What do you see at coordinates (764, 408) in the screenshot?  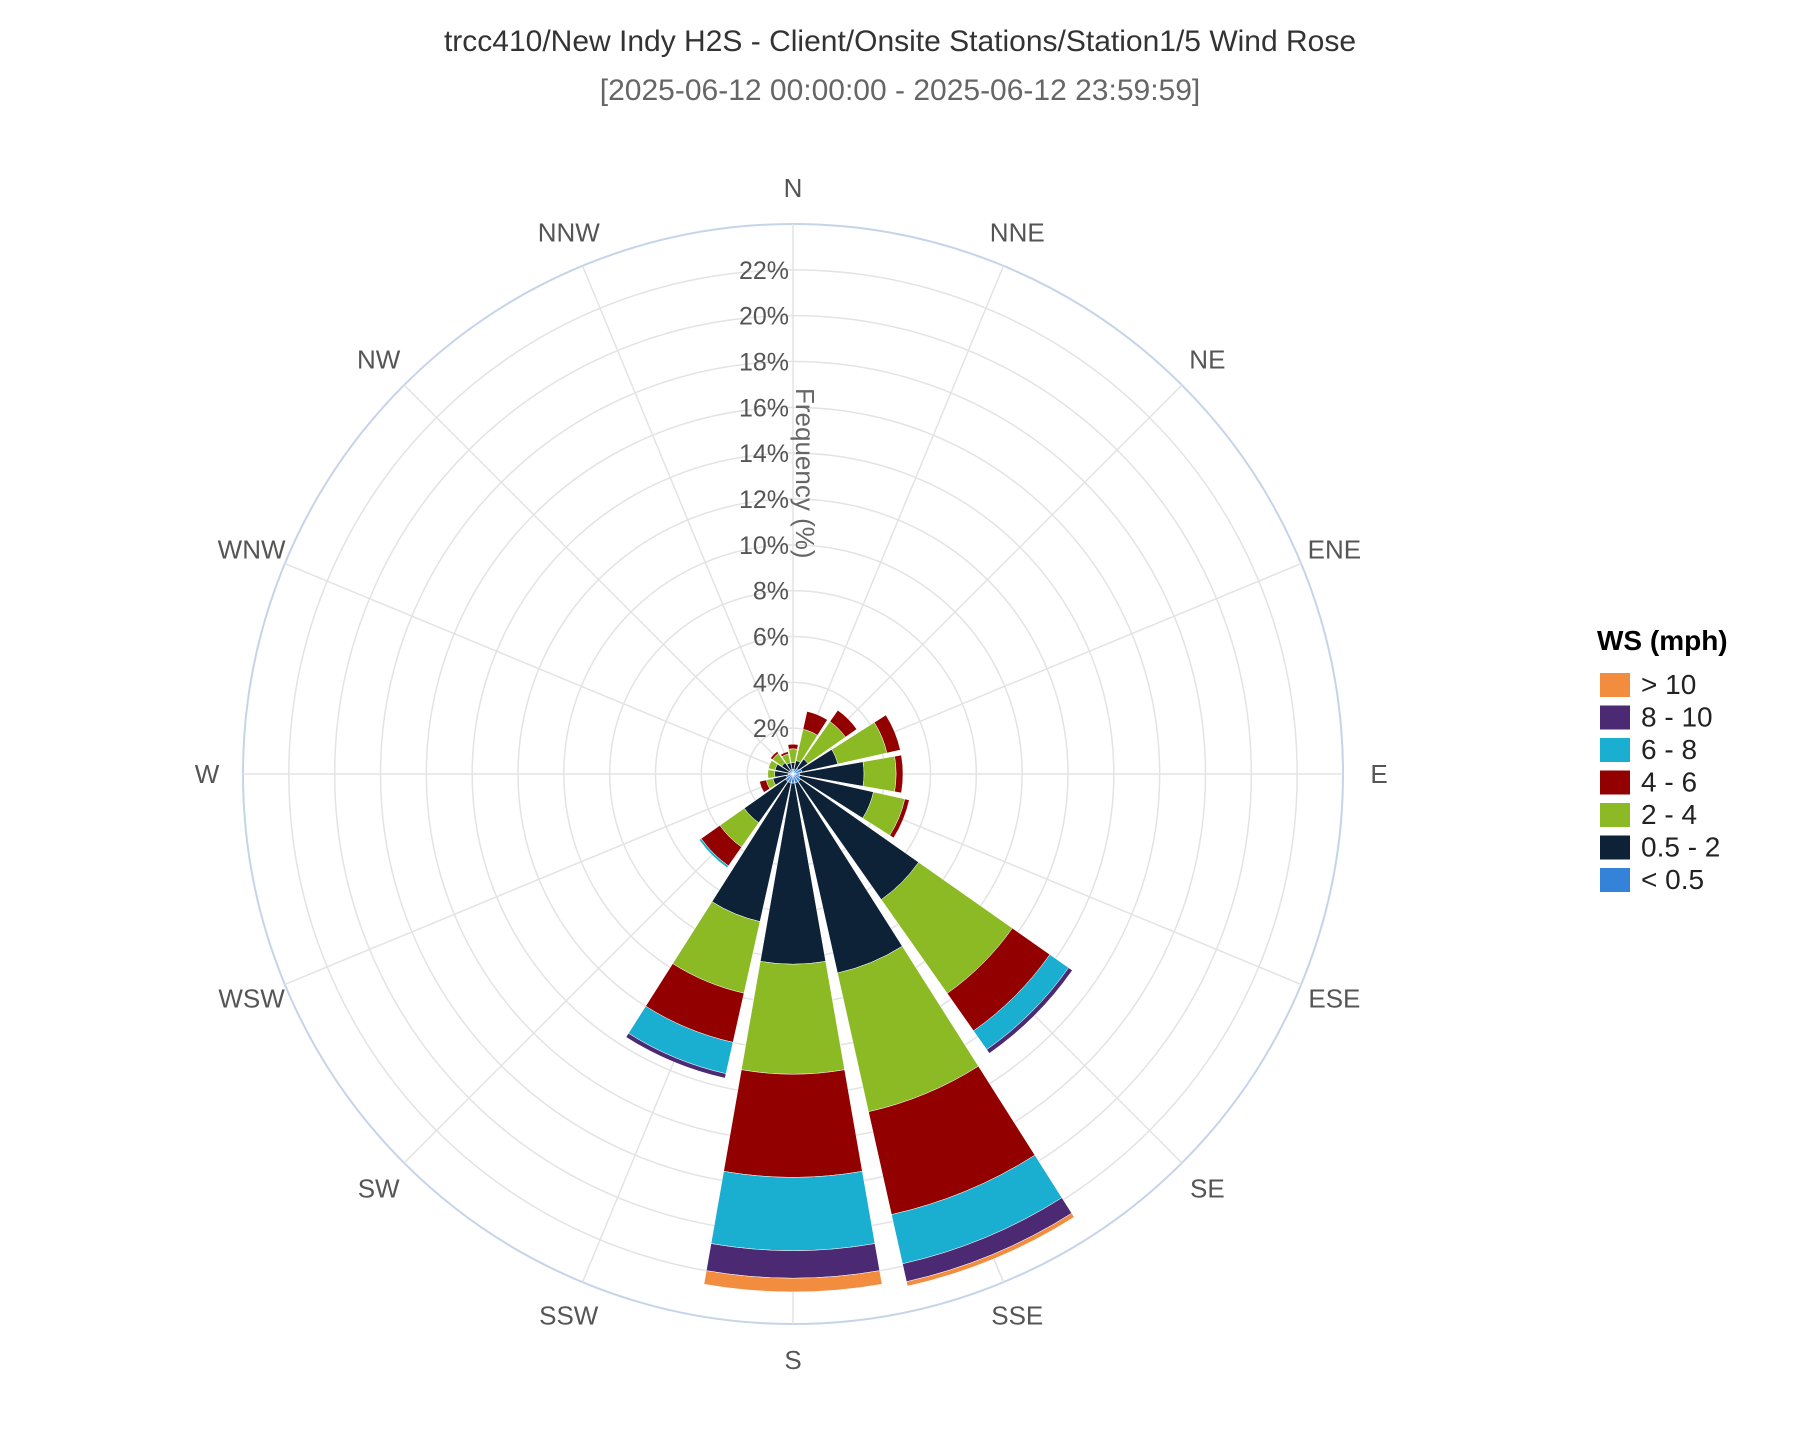 I see `radial-tick-label: 16%` at bounding box center [764, 408].